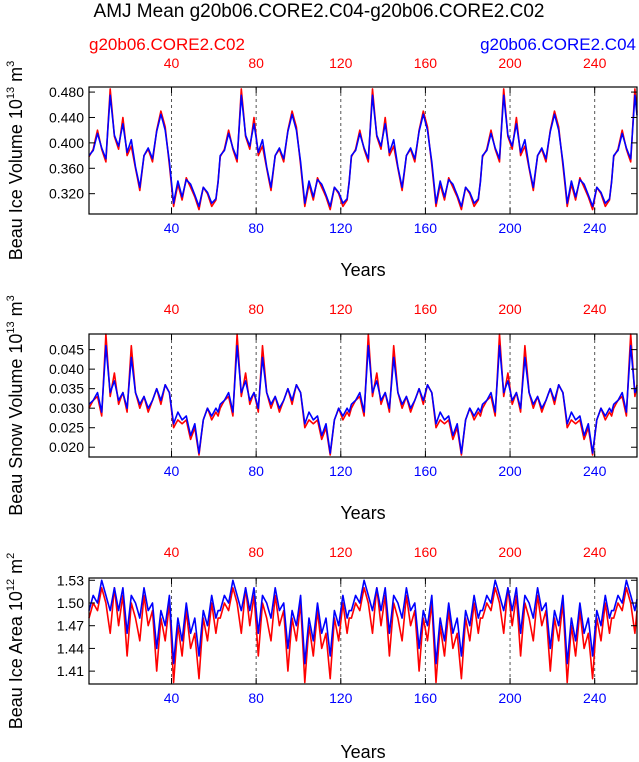  I want to click on y-axis-label: Beau Ice Area 1012 m2, so click(15, 641).